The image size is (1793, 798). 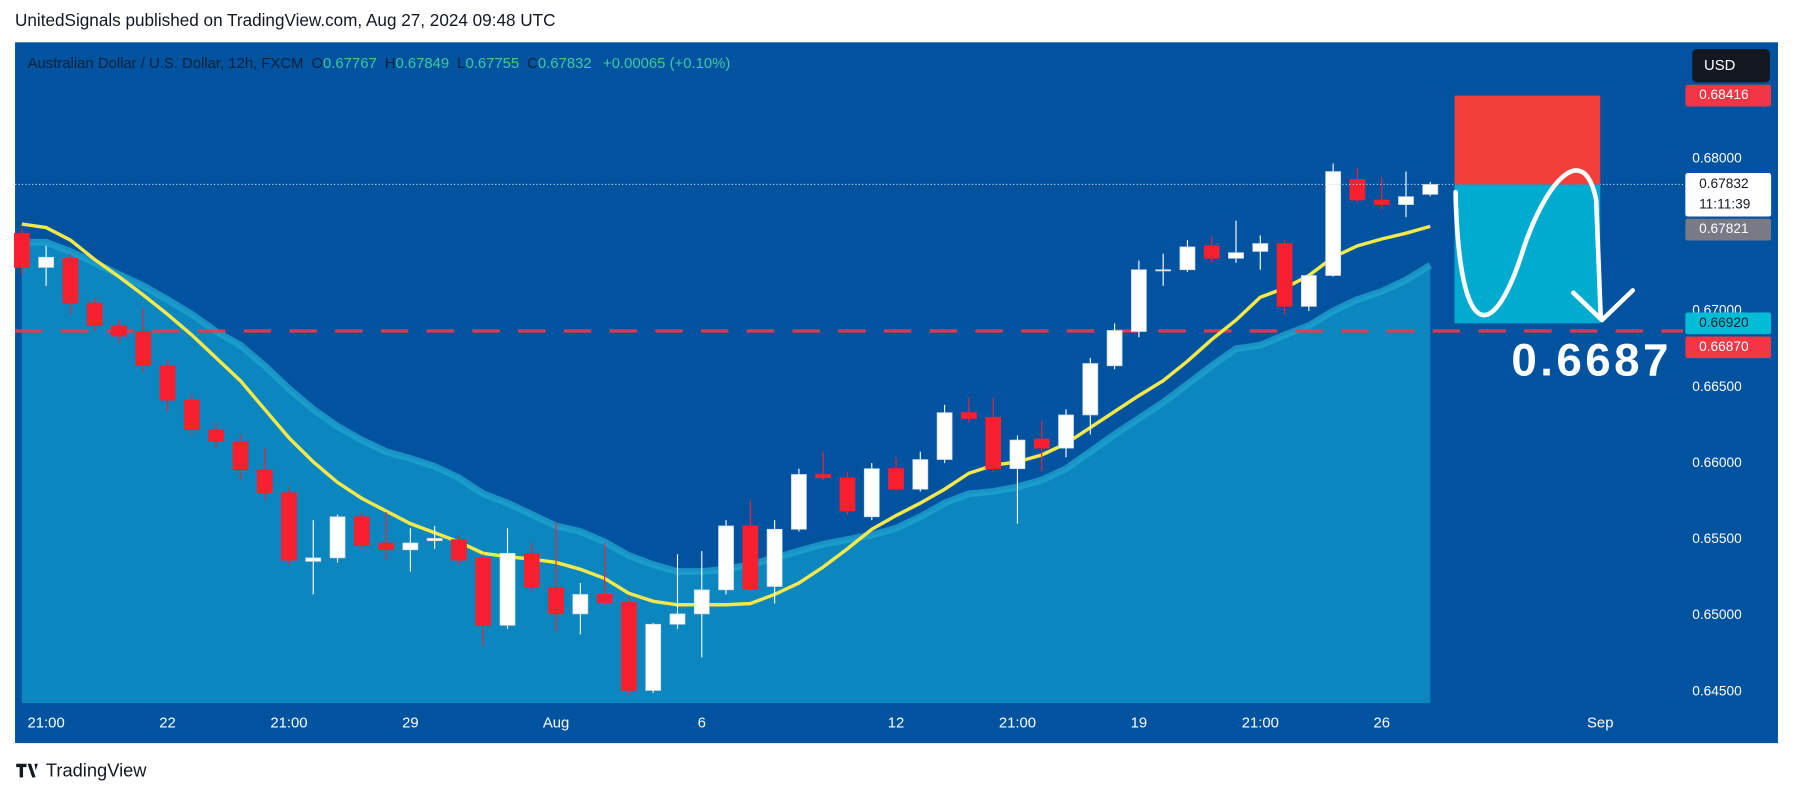 What do you see at coordinates (1724, 228) in the screenshot?
I see `price-label: 0.67821` at bounding box center [1724, 228].